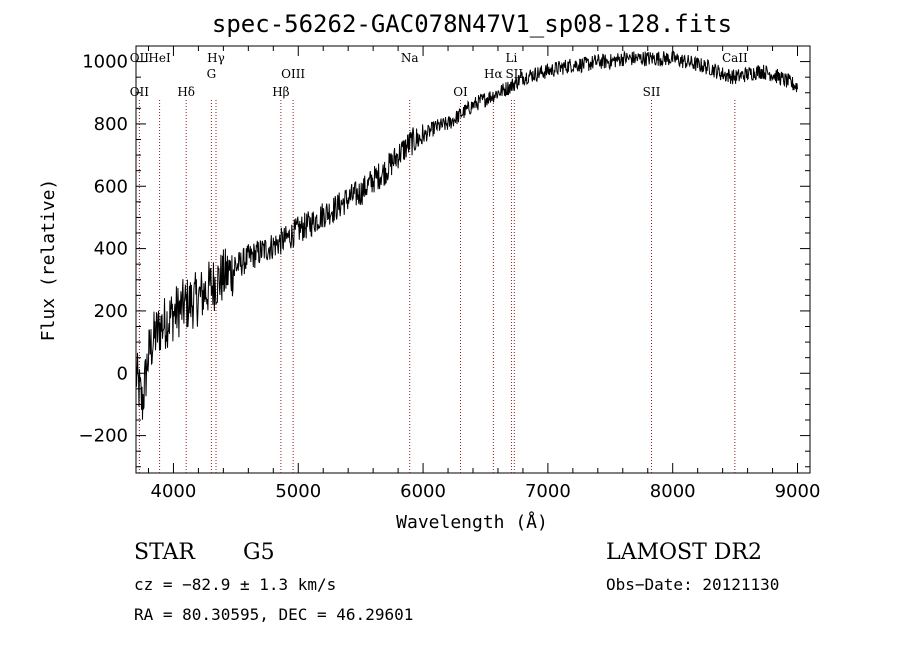 The width and height of the screenshot is (900, 649). I want to click on chart-title: spec-56262-GAC078N47V1_sp08-128.fits, so click(472, 24).